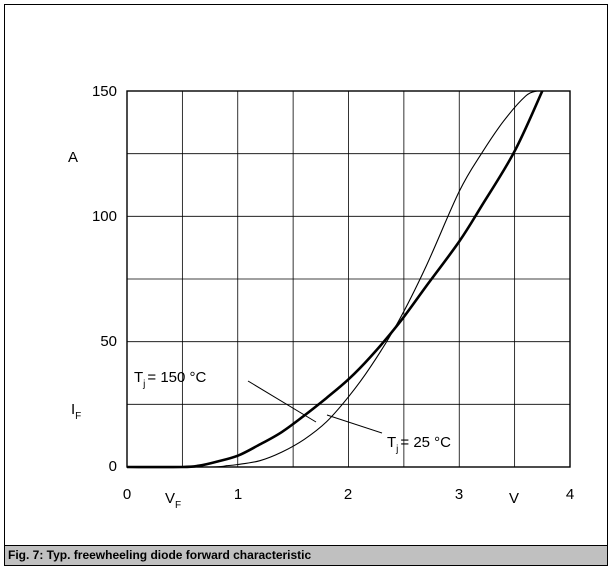 Image resolution: width=614 pixels, height=570 pixels. I want to click on y-axis-unit: A, so click(73, 157).